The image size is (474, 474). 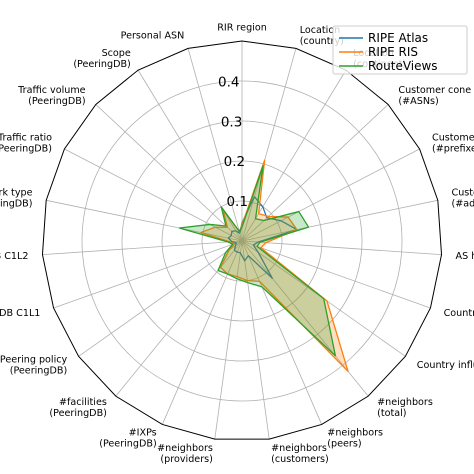 I want to click on category-label: AS hegemony, so click(x=465, y=256).